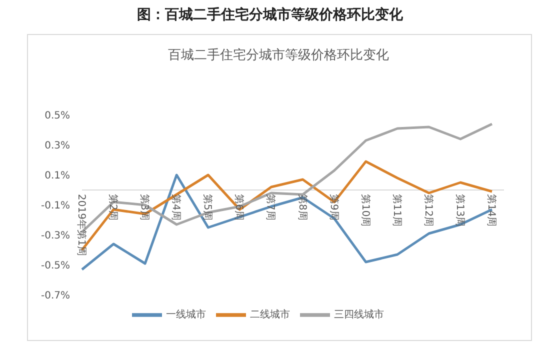 The height and width of the screenshot is (344, 540). I want to click on y-tick-label: -0.5%, so click(55, 266).